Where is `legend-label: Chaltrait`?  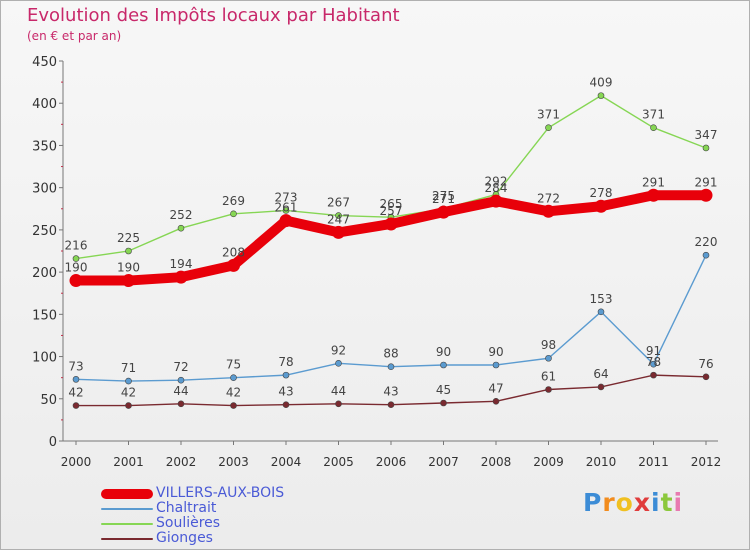 legend-label: Chaltrait is located at coordinates (186, 508).